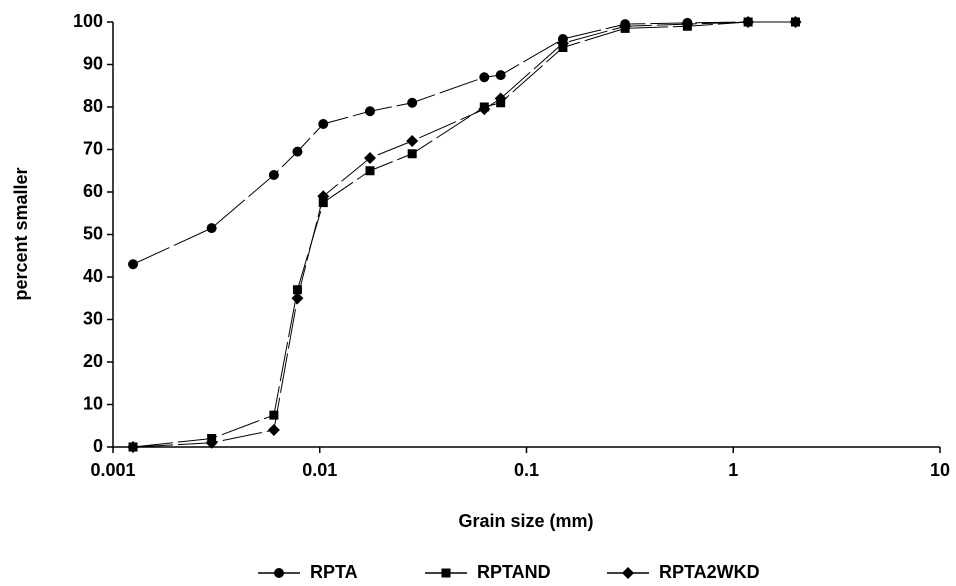 This screenshot has height=586, width=956. Describe the element at coordinates (709, 572) in the screenshot. I see `legend-label: RPTA2WKD` at that location.